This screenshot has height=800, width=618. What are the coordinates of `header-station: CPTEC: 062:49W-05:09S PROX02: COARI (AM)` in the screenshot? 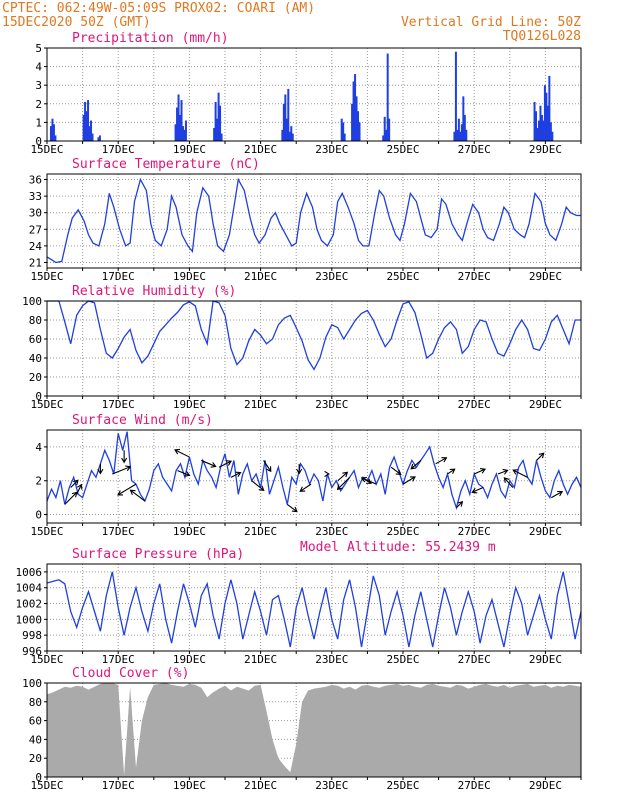 It's located at (158, 8).